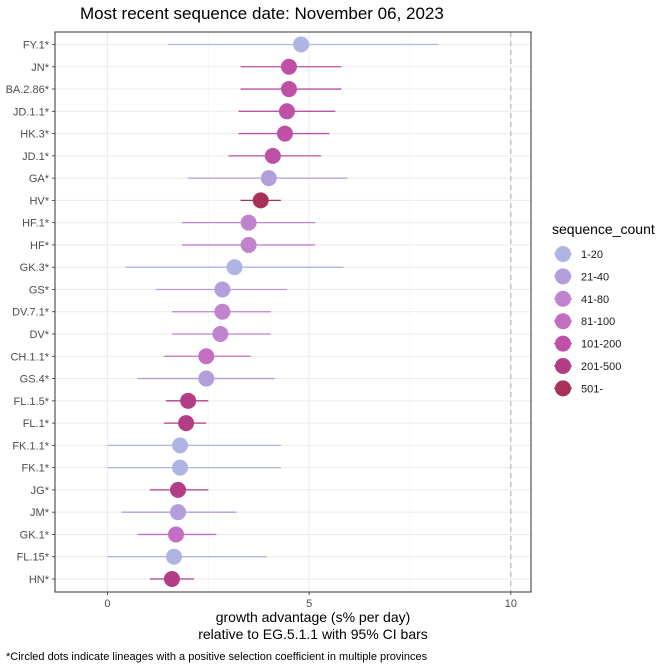 The height and width of the screenshot is (672, 672). What do you see at coordinates (31, 112) in the screenshot?
I see `y-tick-label: JD.1.1*` at bounding box center [31, 112].